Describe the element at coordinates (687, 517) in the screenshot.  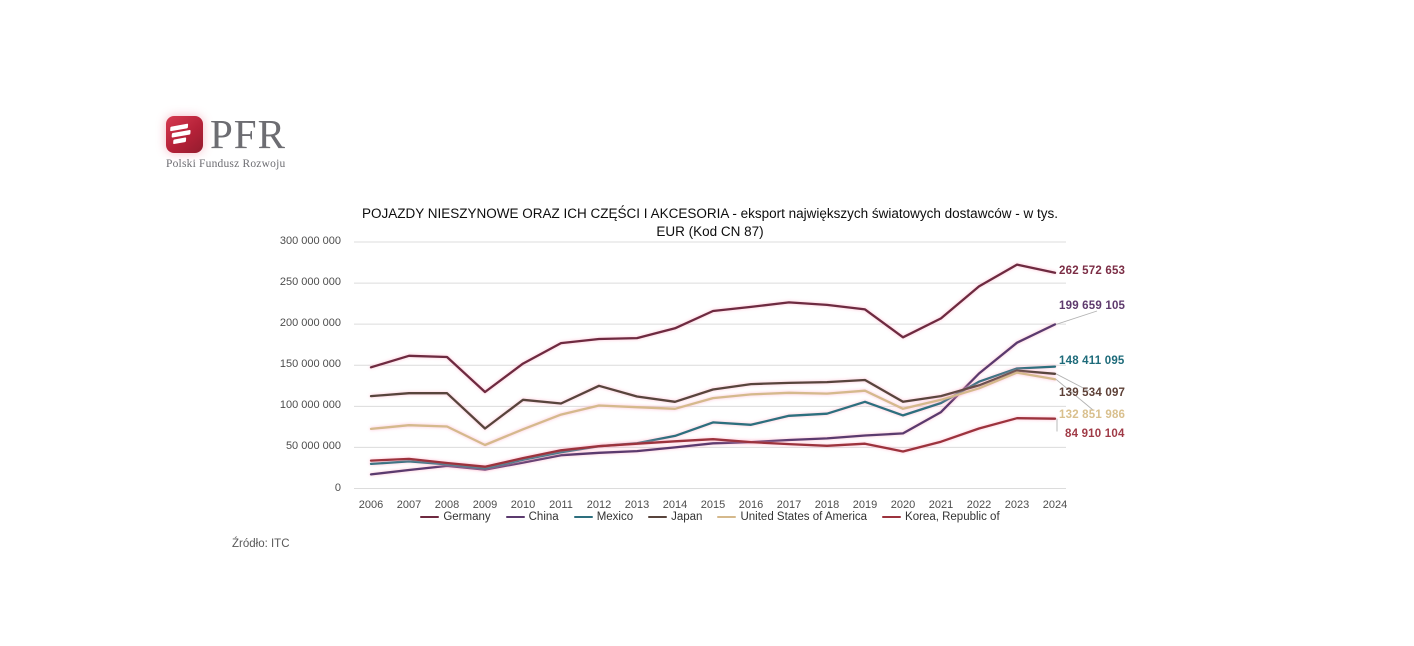
I see `legend-label: Japan` at that location.